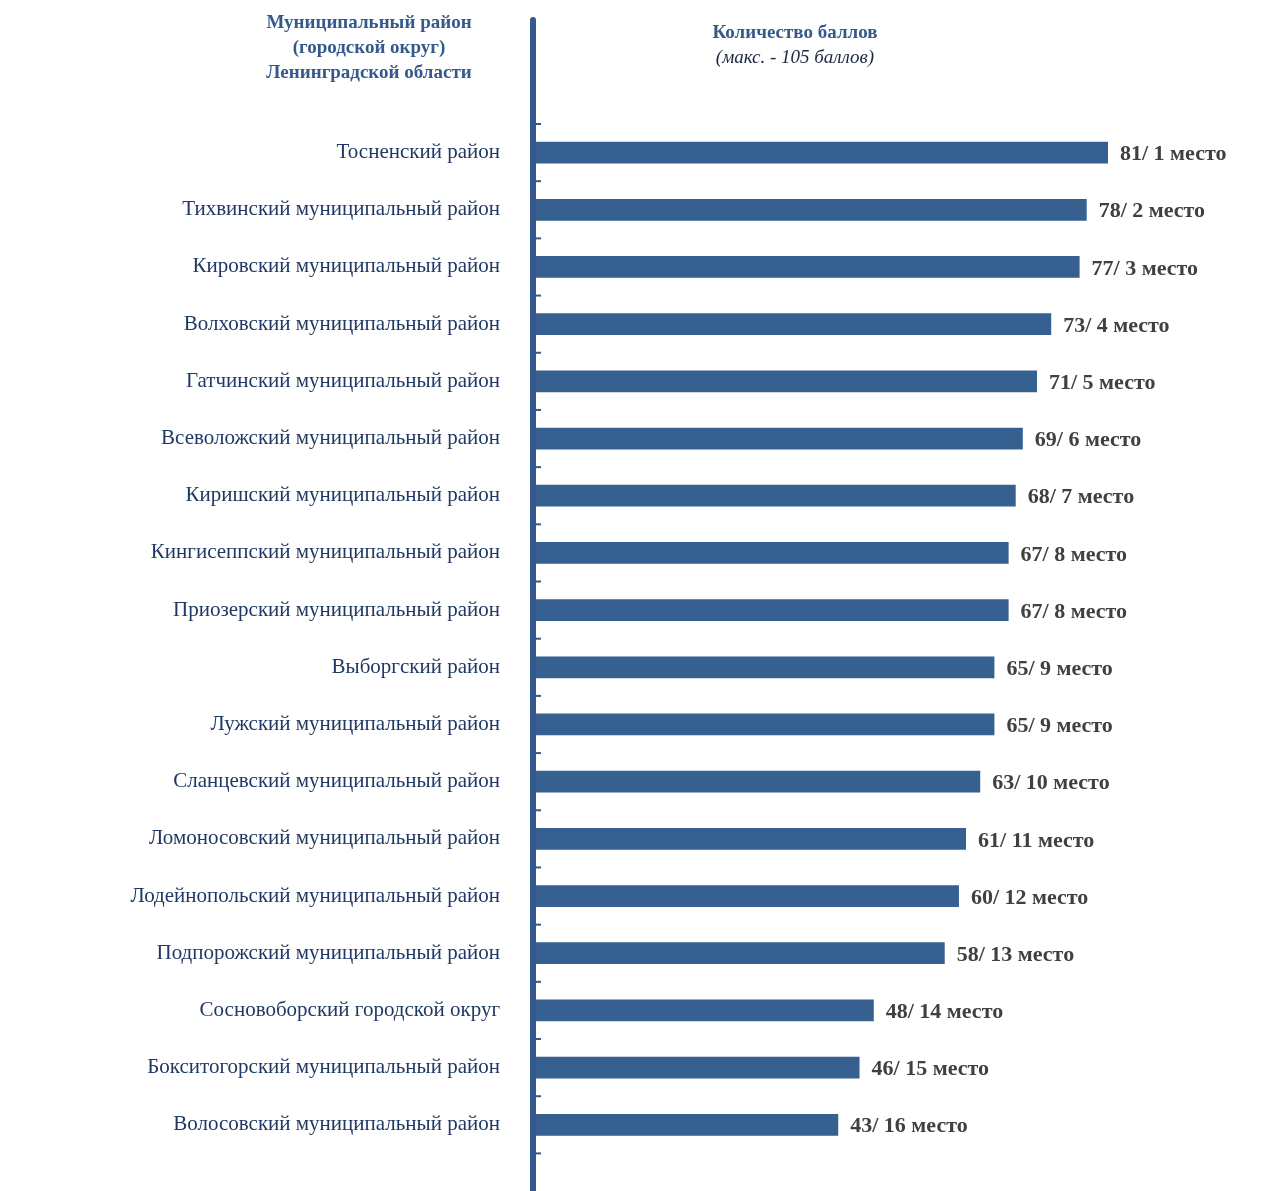 The width and height of the screenshot is (1261, 1191). Describe the element at coordinates (1145, 267) in the screenshot. I see `data-label: 77/ 3 место` at that location.